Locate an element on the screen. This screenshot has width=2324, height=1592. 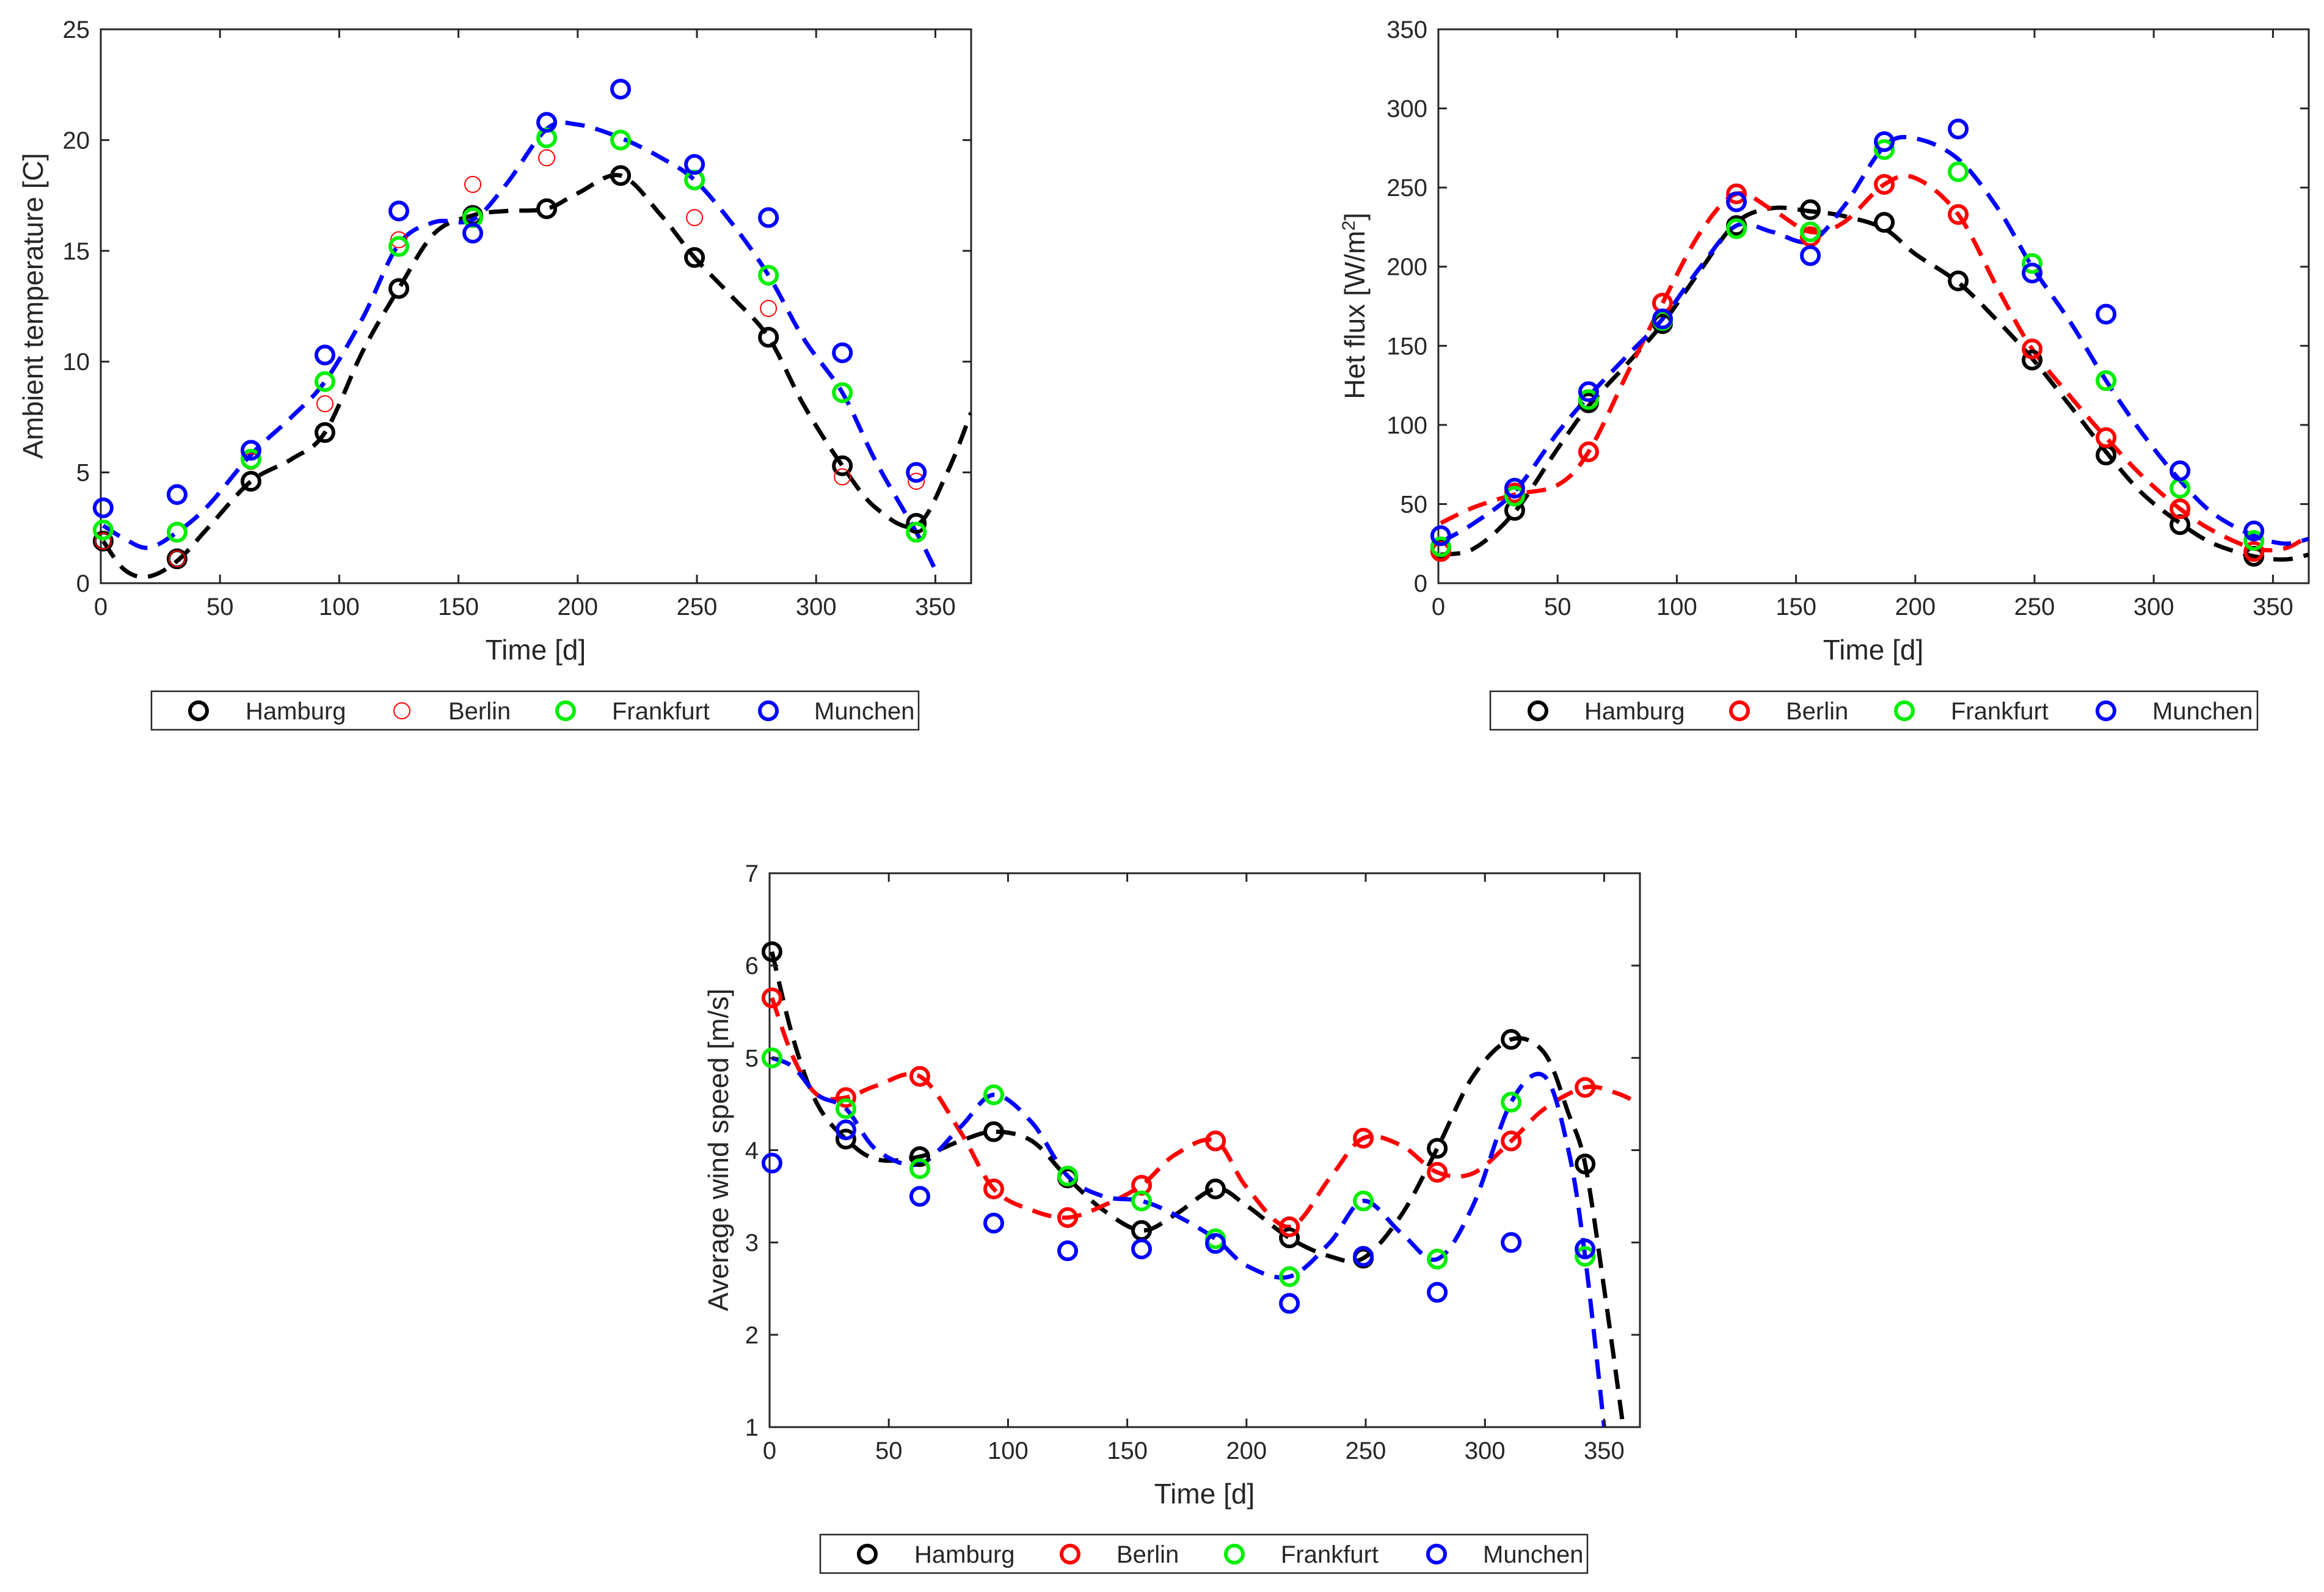
y-axis-label: Het flux [W/m2] is located at coordinates (1355, 306).